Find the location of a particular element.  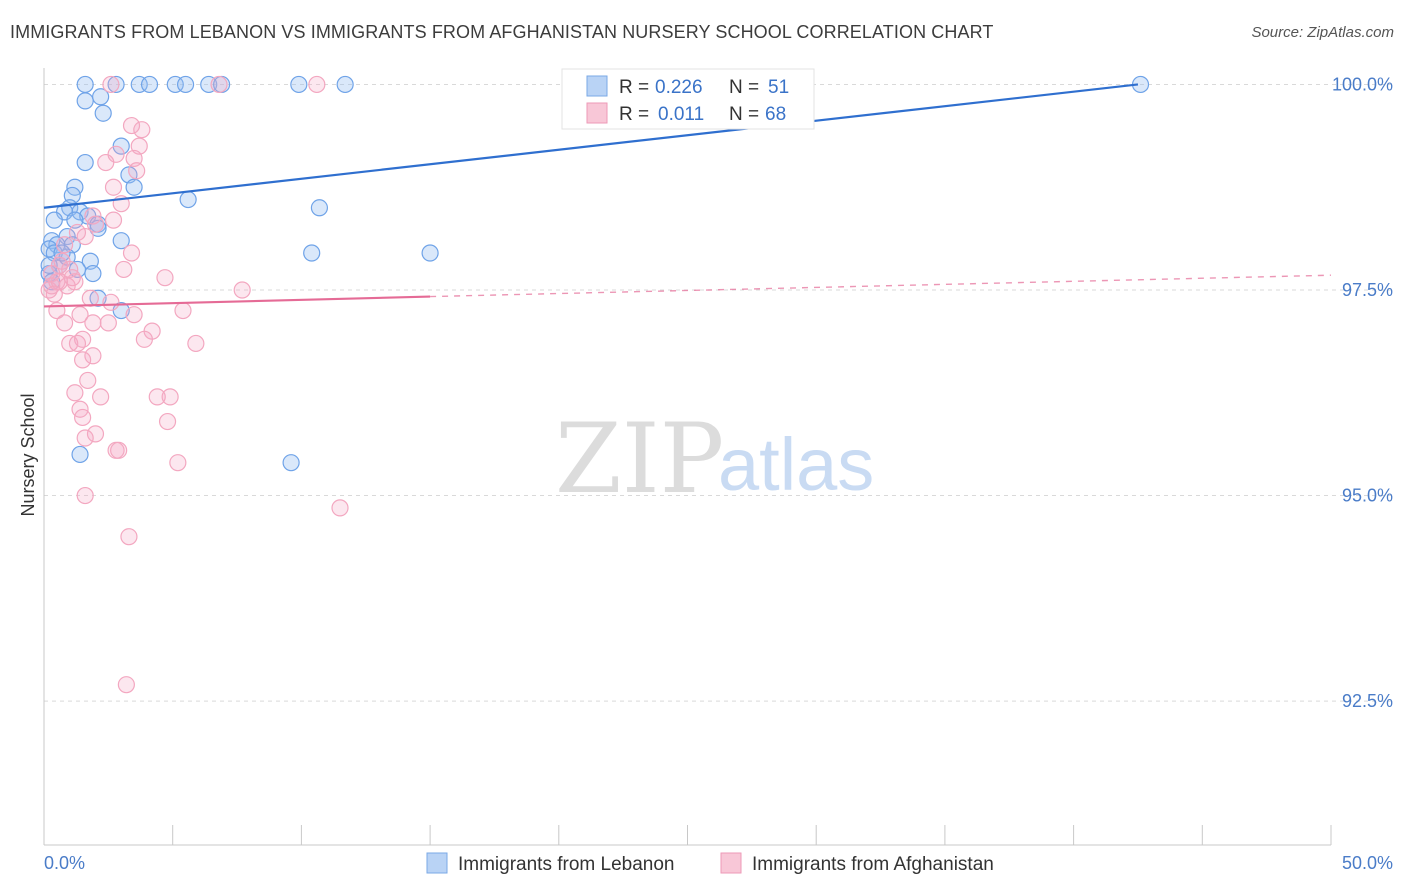

source-label: Source: ZipAtlas.com is located at coordinates (1322, 32).